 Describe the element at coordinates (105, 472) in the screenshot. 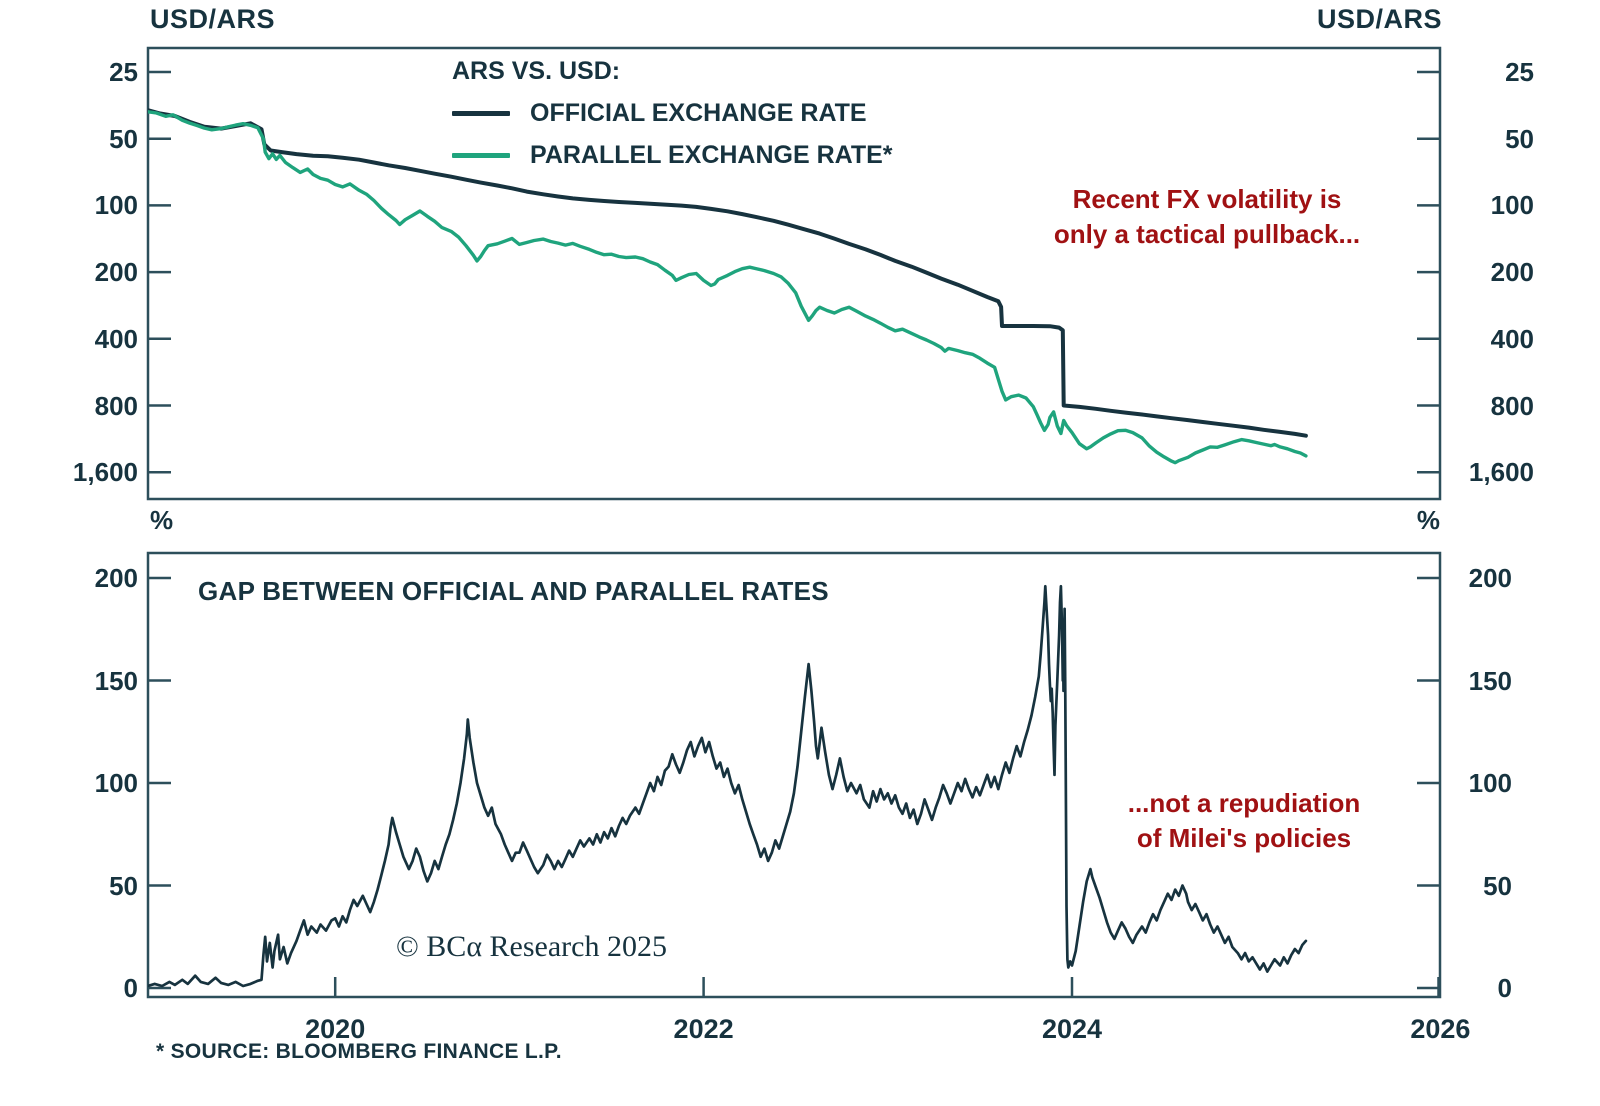

I see `y-tick-label-left: 1,600` at that location.